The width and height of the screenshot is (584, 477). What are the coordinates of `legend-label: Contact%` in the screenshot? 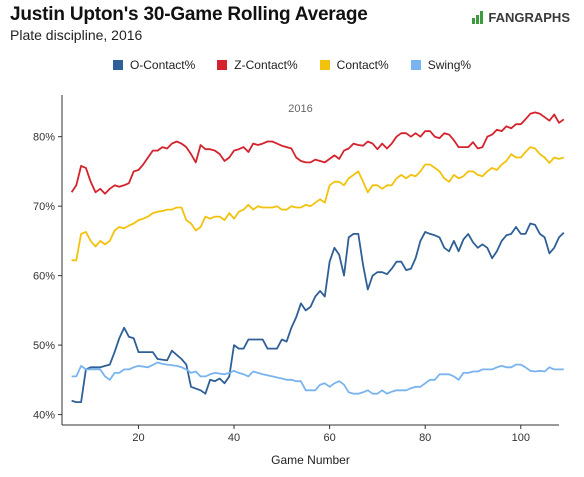 It's located at (362, 65).